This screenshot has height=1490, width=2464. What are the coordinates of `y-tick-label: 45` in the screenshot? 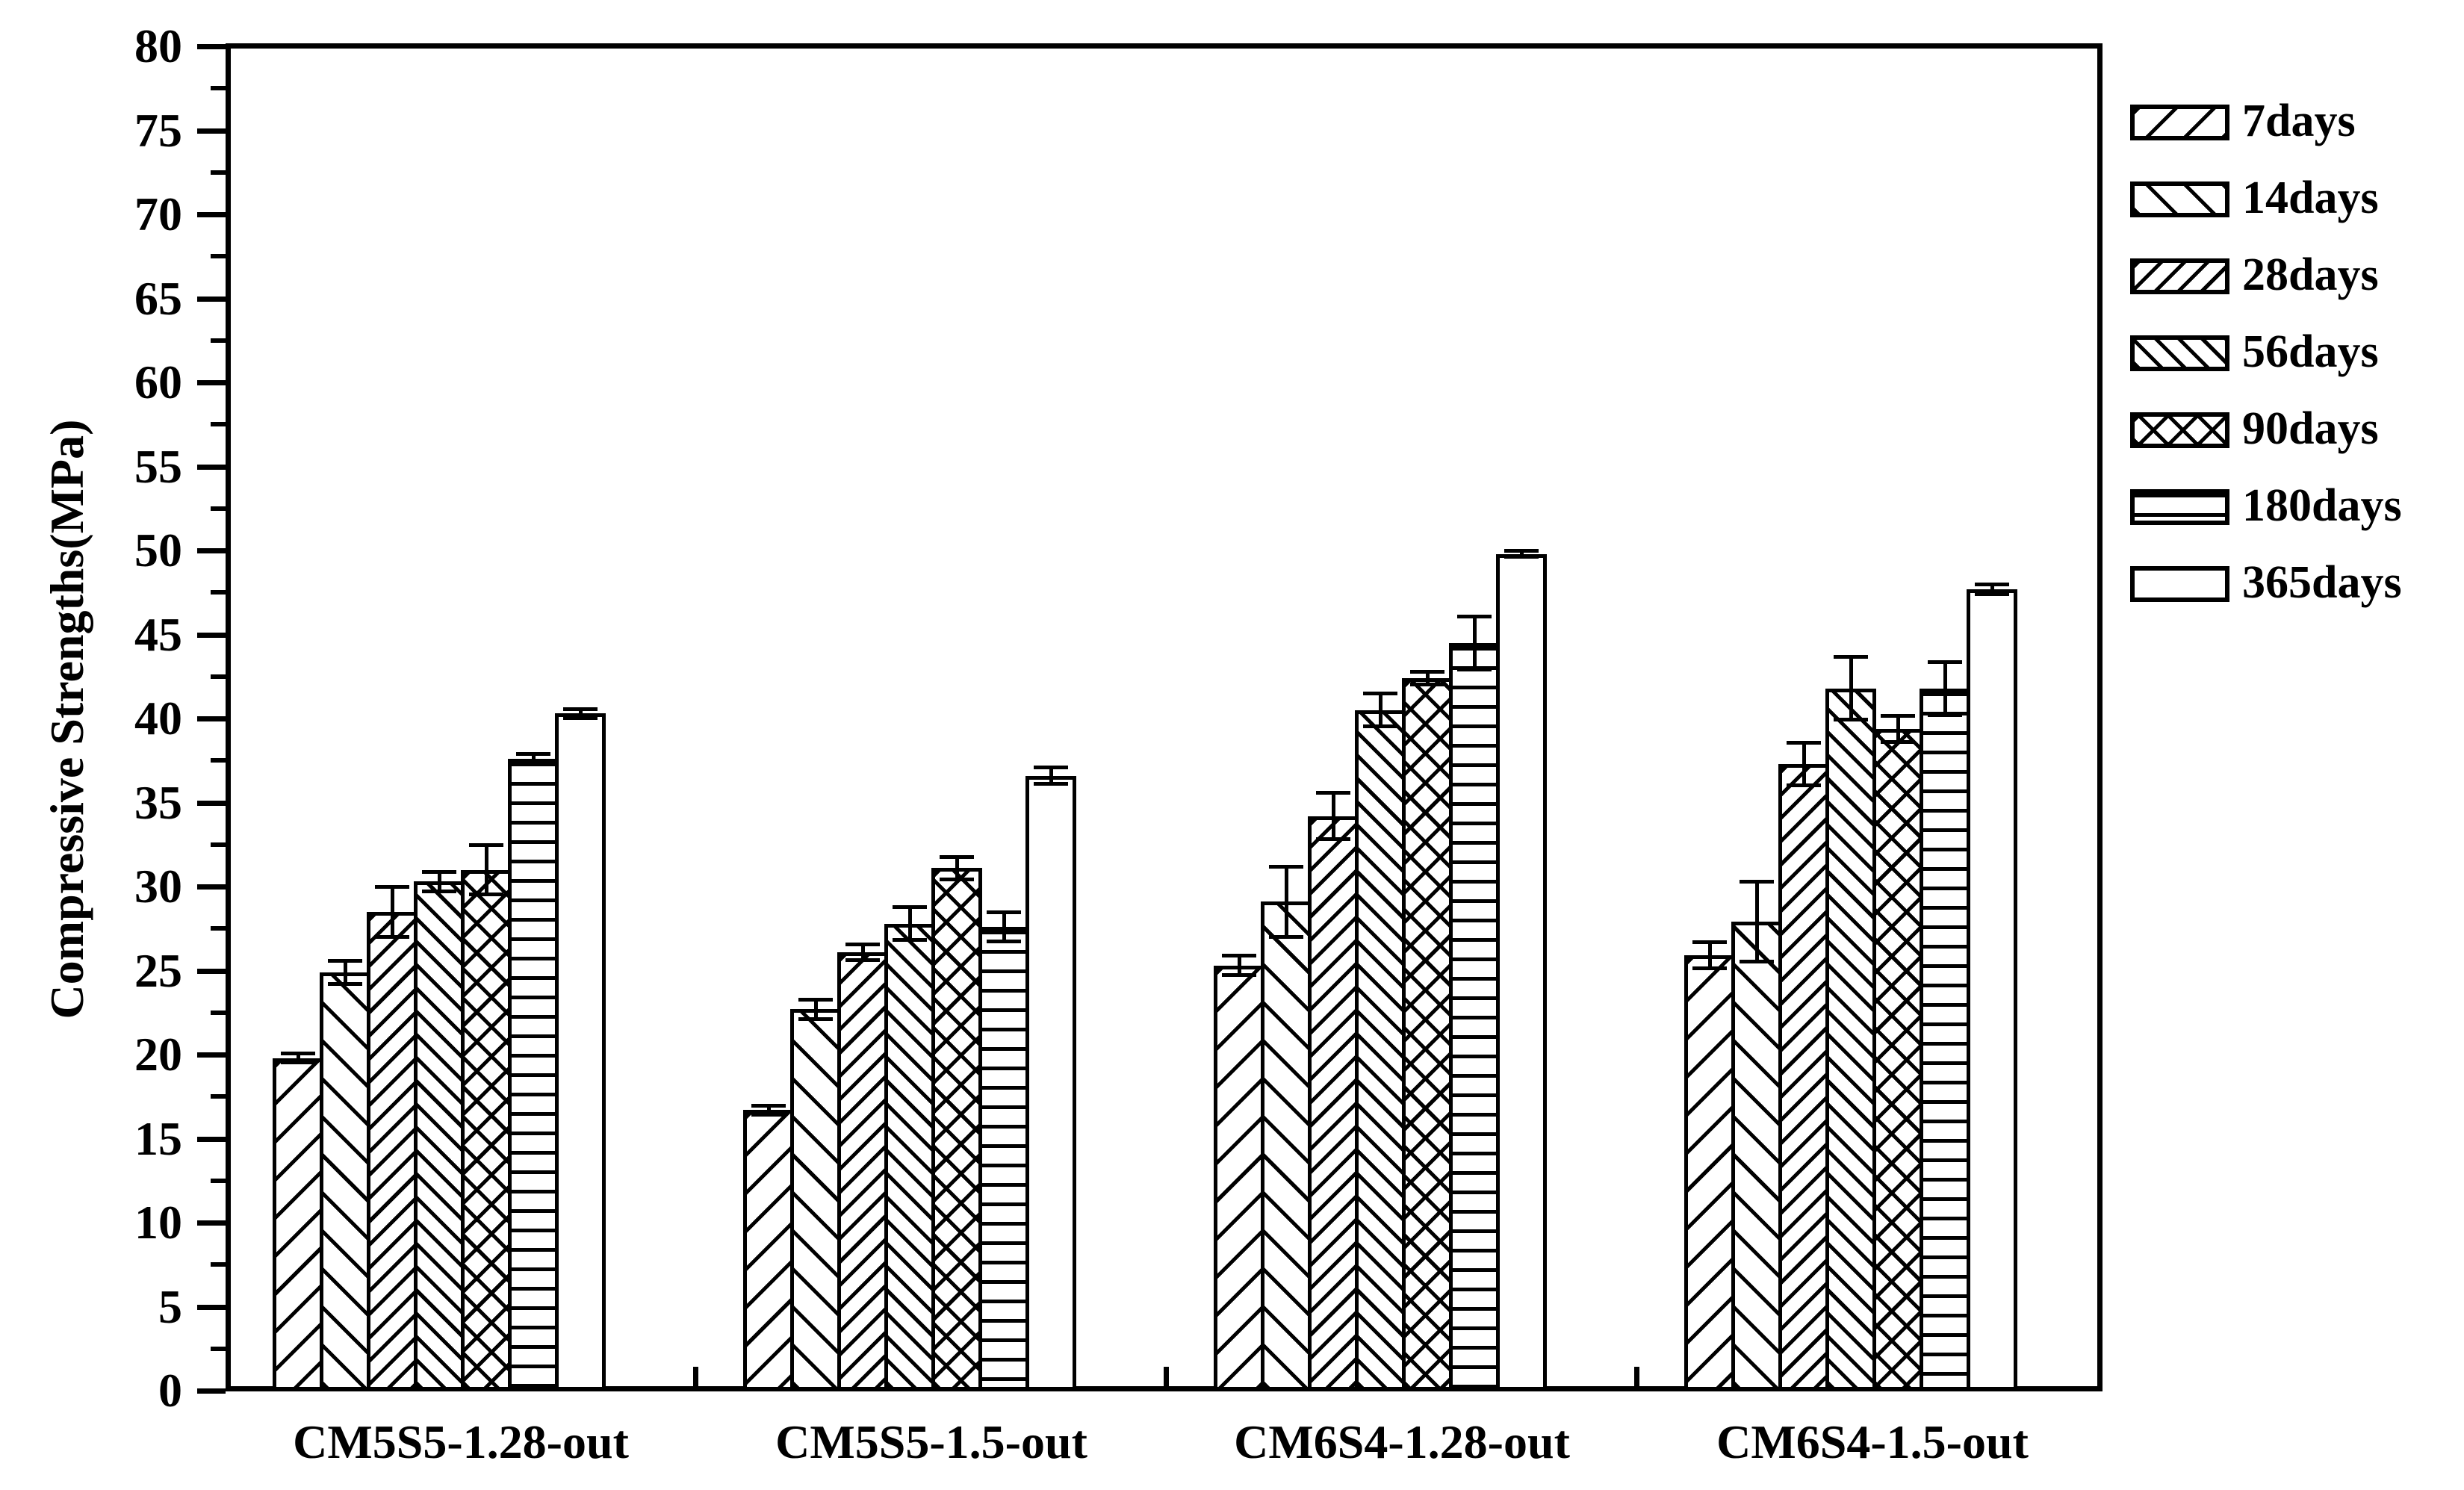 It's located at (158, 634).